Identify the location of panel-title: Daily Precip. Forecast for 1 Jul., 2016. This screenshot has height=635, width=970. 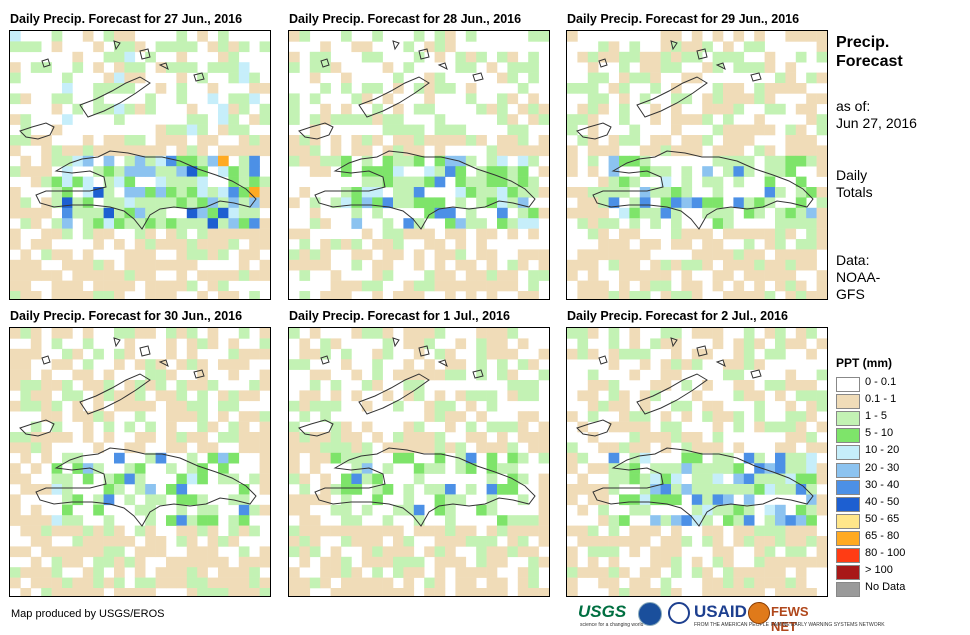
(399, 316).